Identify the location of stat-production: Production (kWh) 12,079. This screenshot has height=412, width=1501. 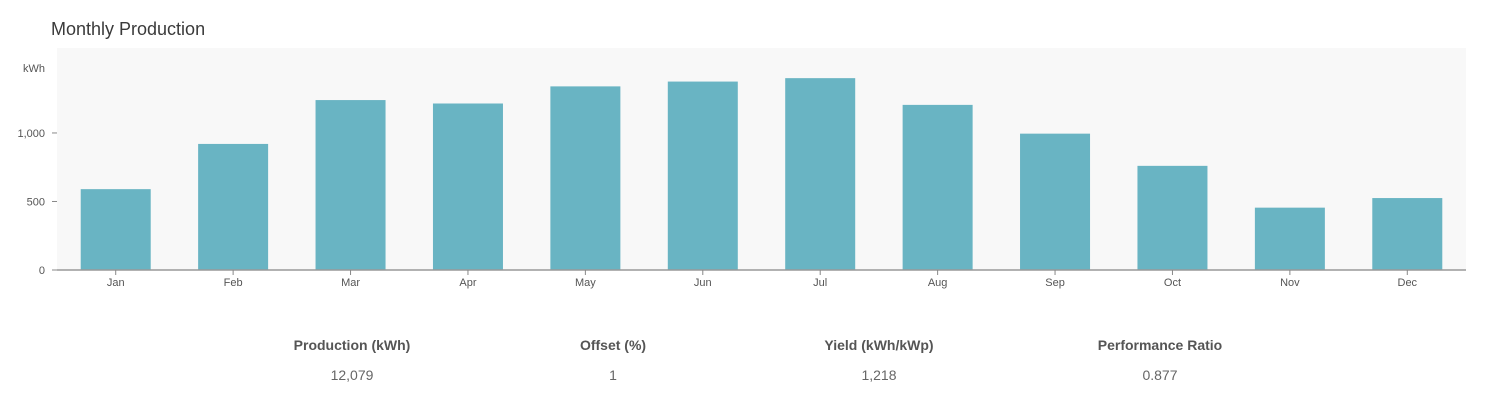
(352, 356).